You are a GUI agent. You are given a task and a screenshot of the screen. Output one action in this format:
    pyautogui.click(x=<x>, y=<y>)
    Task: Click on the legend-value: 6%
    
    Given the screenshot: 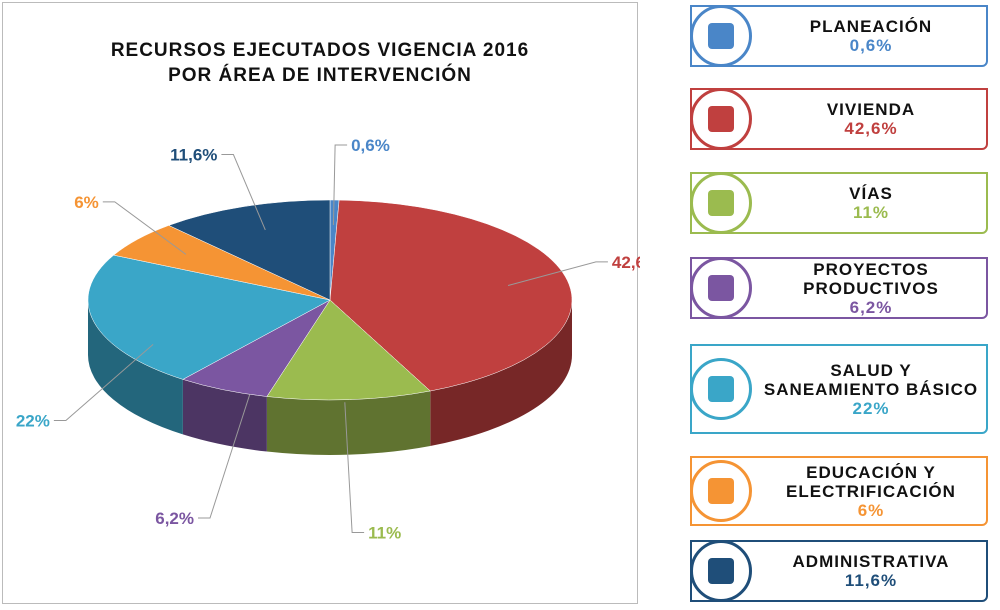 What is the action you would take?
    pyautogui.click(x=871, y=510)
    